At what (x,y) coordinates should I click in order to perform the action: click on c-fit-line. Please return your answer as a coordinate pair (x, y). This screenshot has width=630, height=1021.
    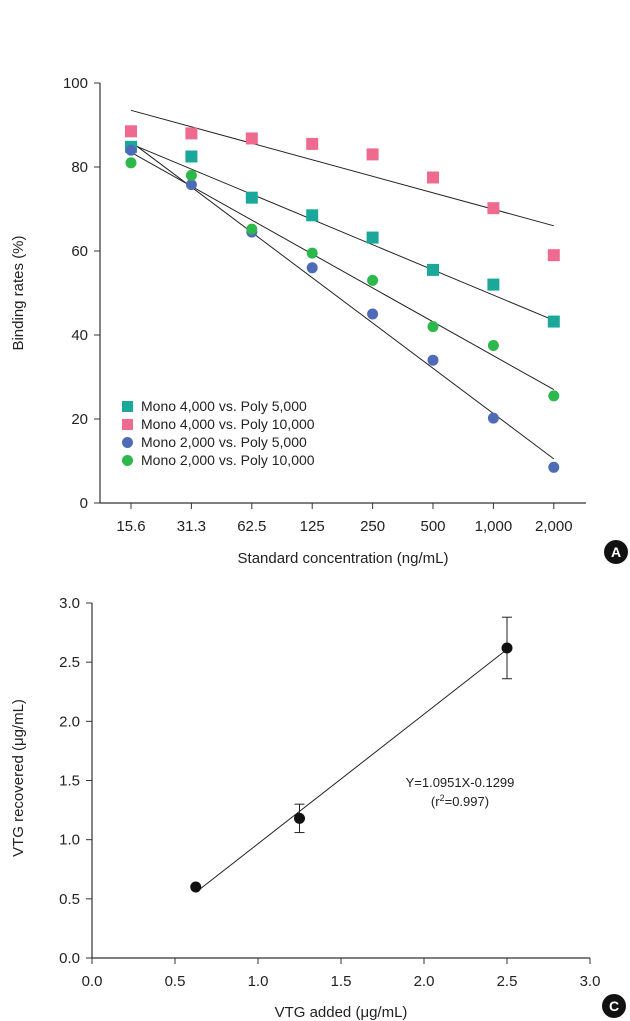
    Looking at the image, I should click on (351, 771).